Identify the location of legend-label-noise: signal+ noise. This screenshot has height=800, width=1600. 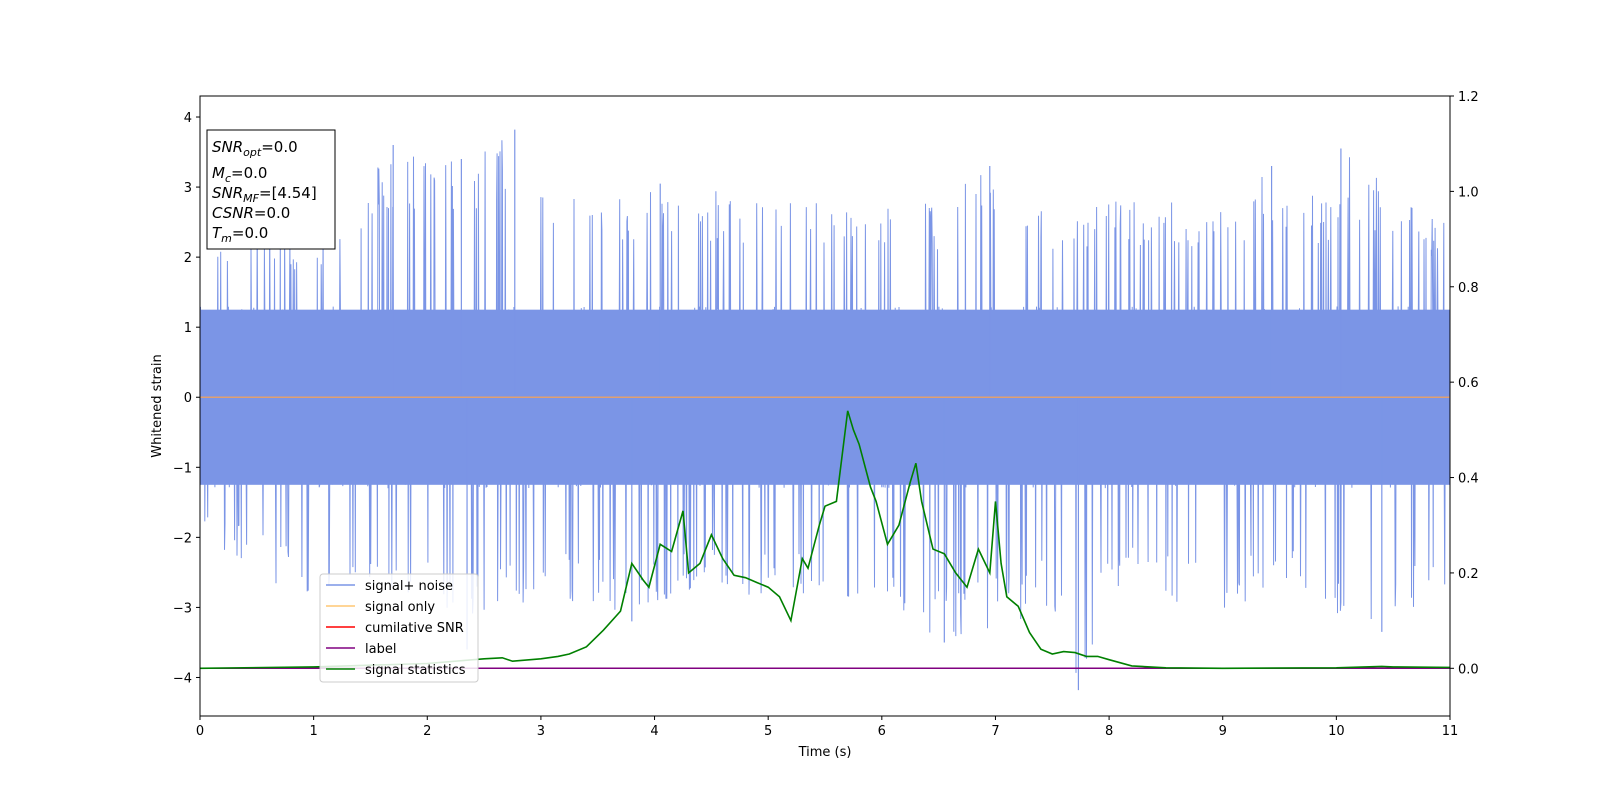
(409, 586).